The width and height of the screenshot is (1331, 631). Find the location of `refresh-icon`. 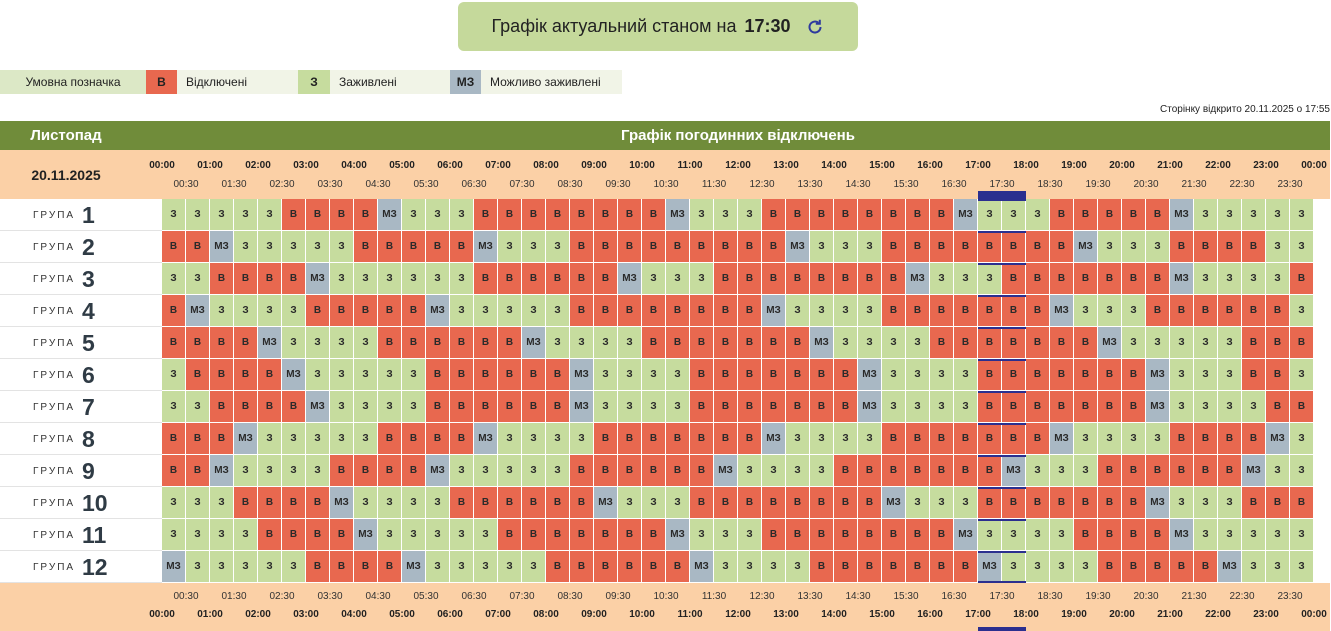

refresh-icon is located at coordinates (815, 27).